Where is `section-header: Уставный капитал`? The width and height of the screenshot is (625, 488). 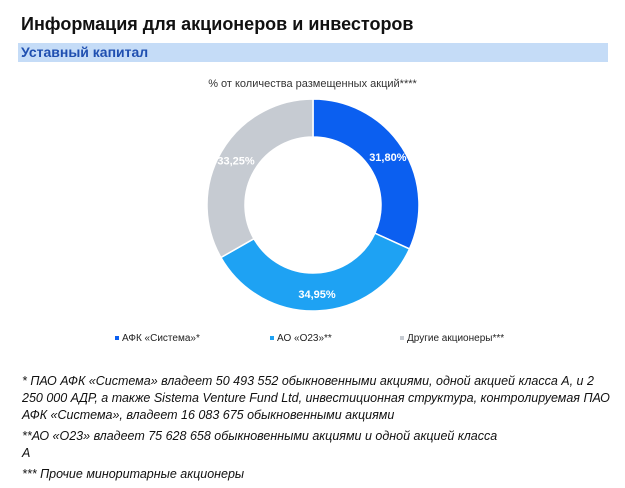
section-header: Уставный капитал is located at coordinates (313, 52).